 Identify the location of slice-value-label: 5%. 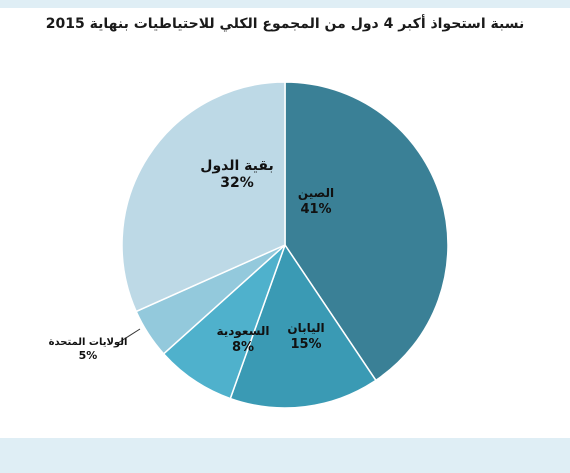
(88, 355).